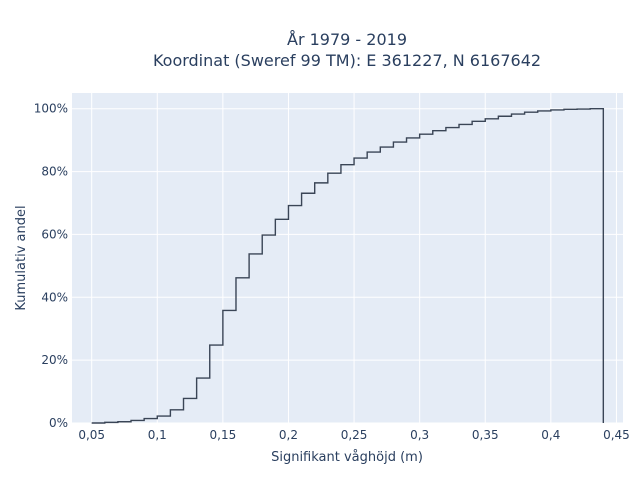 This screenshot has height=484, width=640. I want to click on chart-title-line-1: År 1979 - 2019, so click(347, 39).